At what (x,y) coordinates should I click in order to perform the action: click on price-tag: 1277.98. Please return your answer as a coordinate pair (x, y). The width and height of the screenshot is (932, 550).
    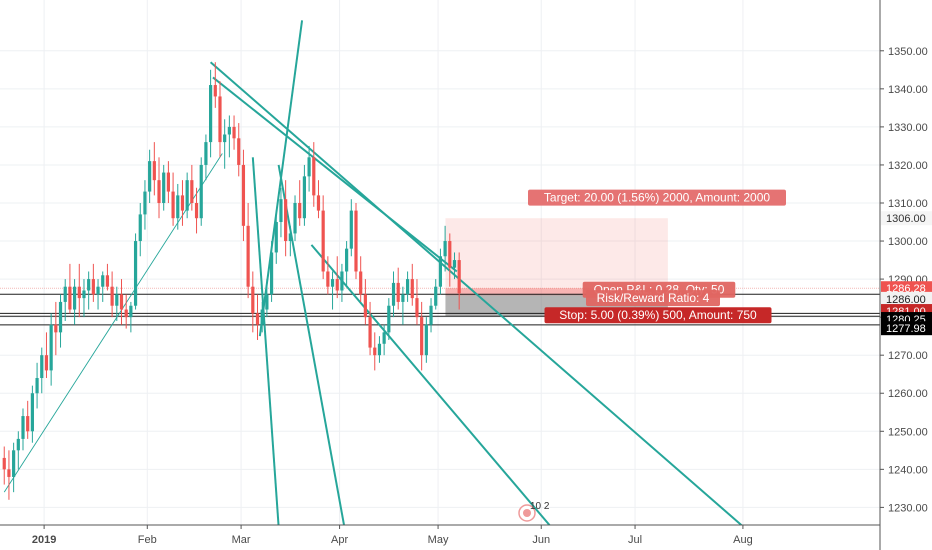
    Looking at the image, I should click on (906, 328).